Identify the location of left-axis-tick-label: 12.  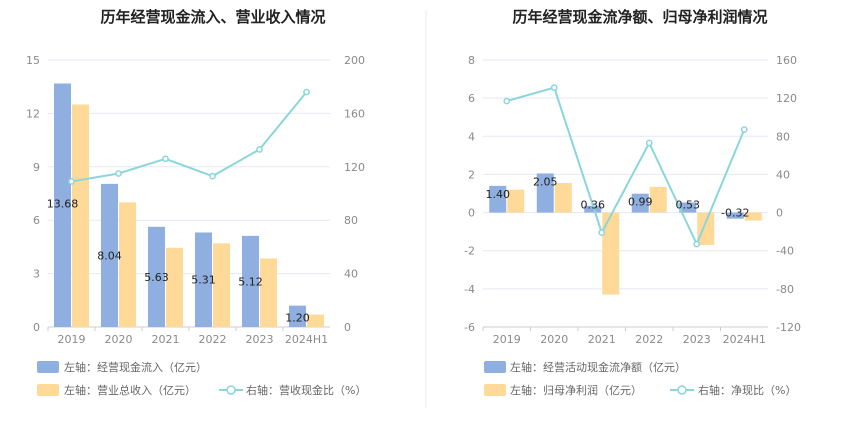
(33, 113).